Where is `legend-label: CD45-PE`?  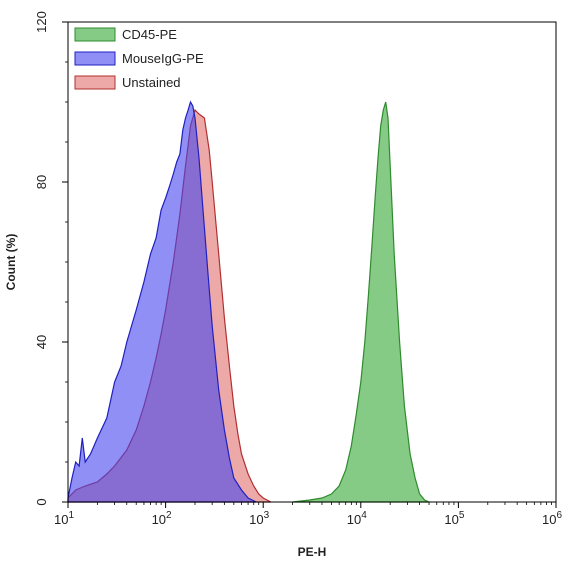
legend-label: CD45-PE is located at coordinates (149, 34).